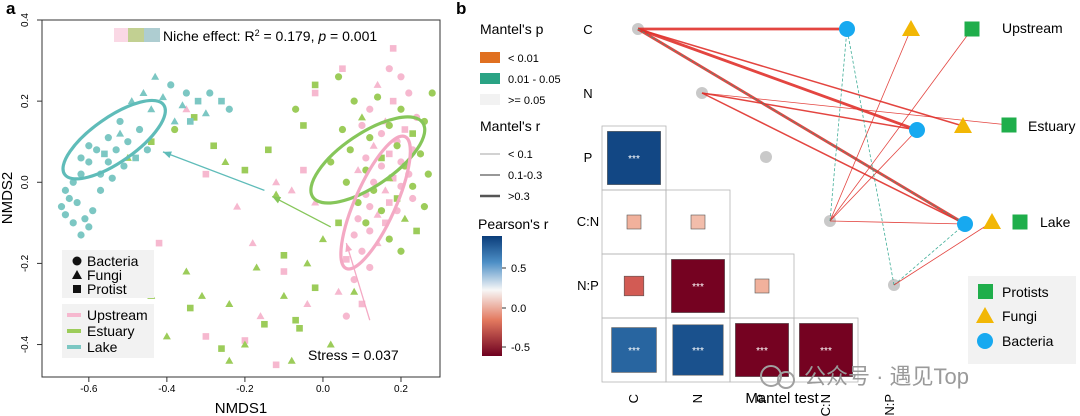  What do you see at coordinates (74, 347) in the screenshot?
I see `legend-lake-swatch` at bounding box center [74, 347].